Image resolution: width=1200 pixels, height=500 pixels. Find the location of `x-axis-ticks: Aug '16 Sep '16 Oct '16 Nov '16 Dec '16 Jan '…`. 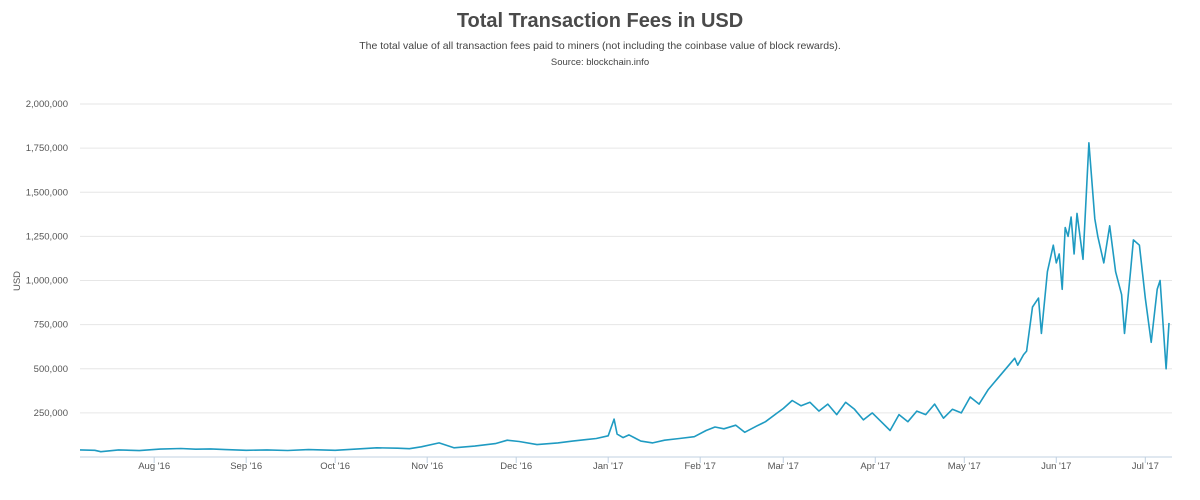

x-axis-ticks: Aug '16 Sep '16 Oct '16 Nov '16 Dec '16 Jan '… is located at coordinates (648, 464).